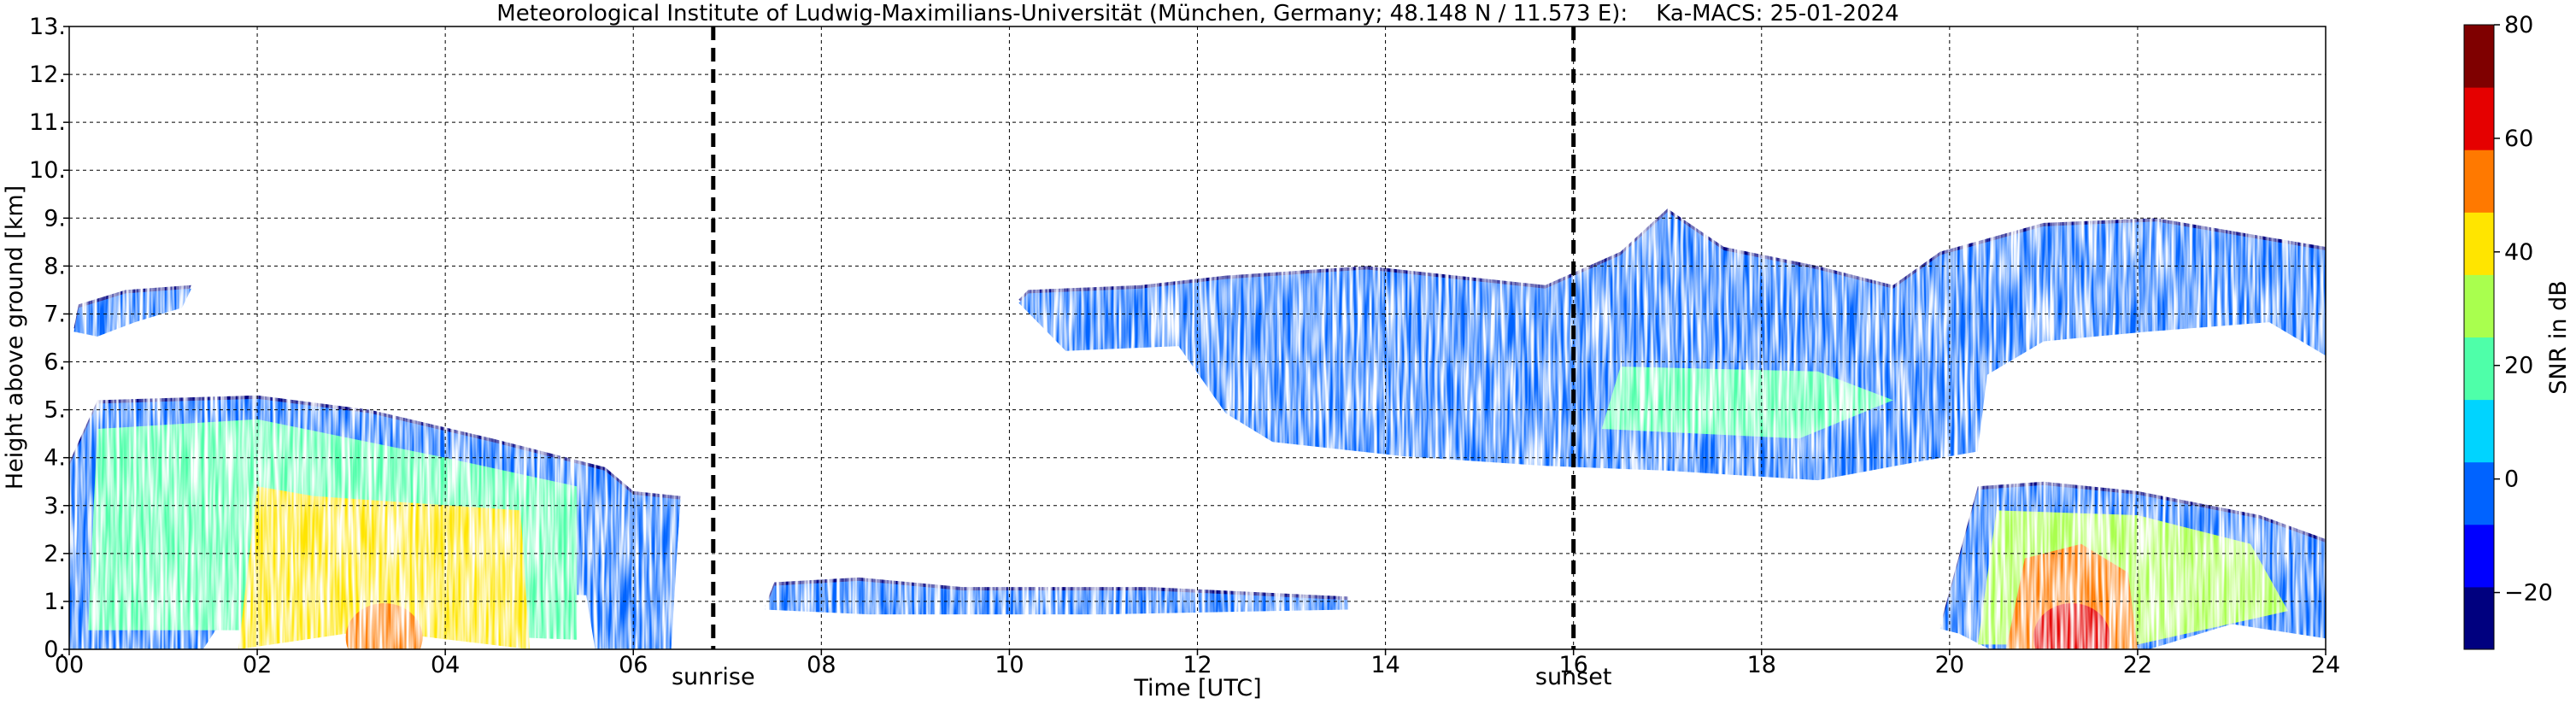 The width and height of the screenshot is (2576, 704). I want to click on x-tick-label: 18, so click(1761, 665).